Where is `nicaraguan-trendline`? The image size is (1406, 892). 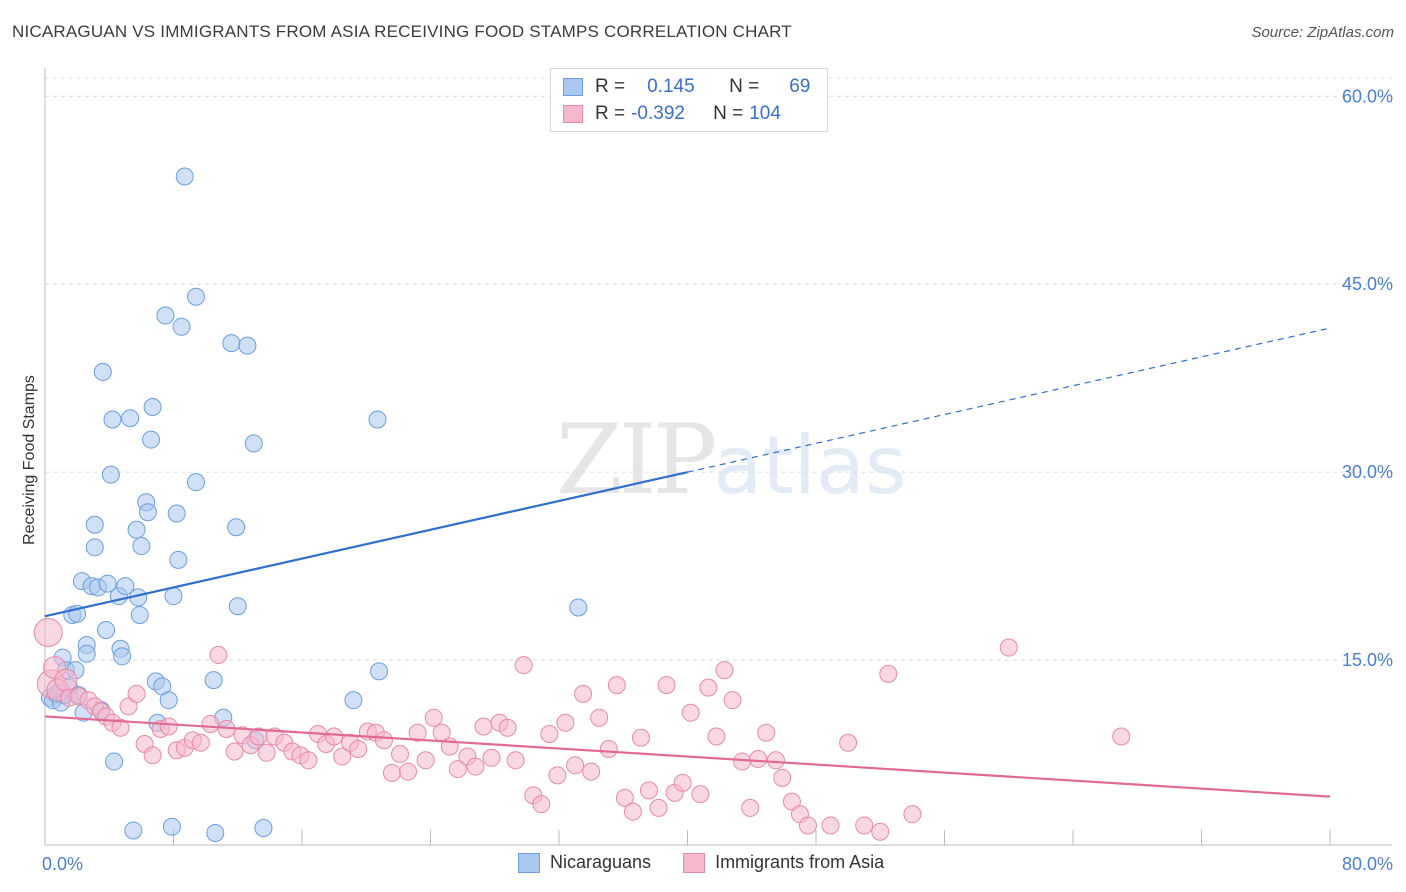
nicaraguan-trendline is located at coordinates (366, 544).